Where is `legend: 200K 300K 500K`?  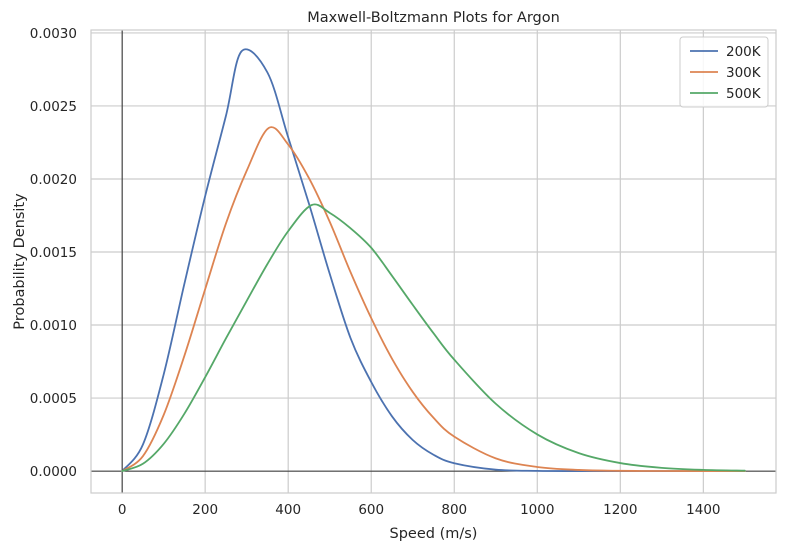 legend: 200K 300K 500K is located at coordinates (724, 72).